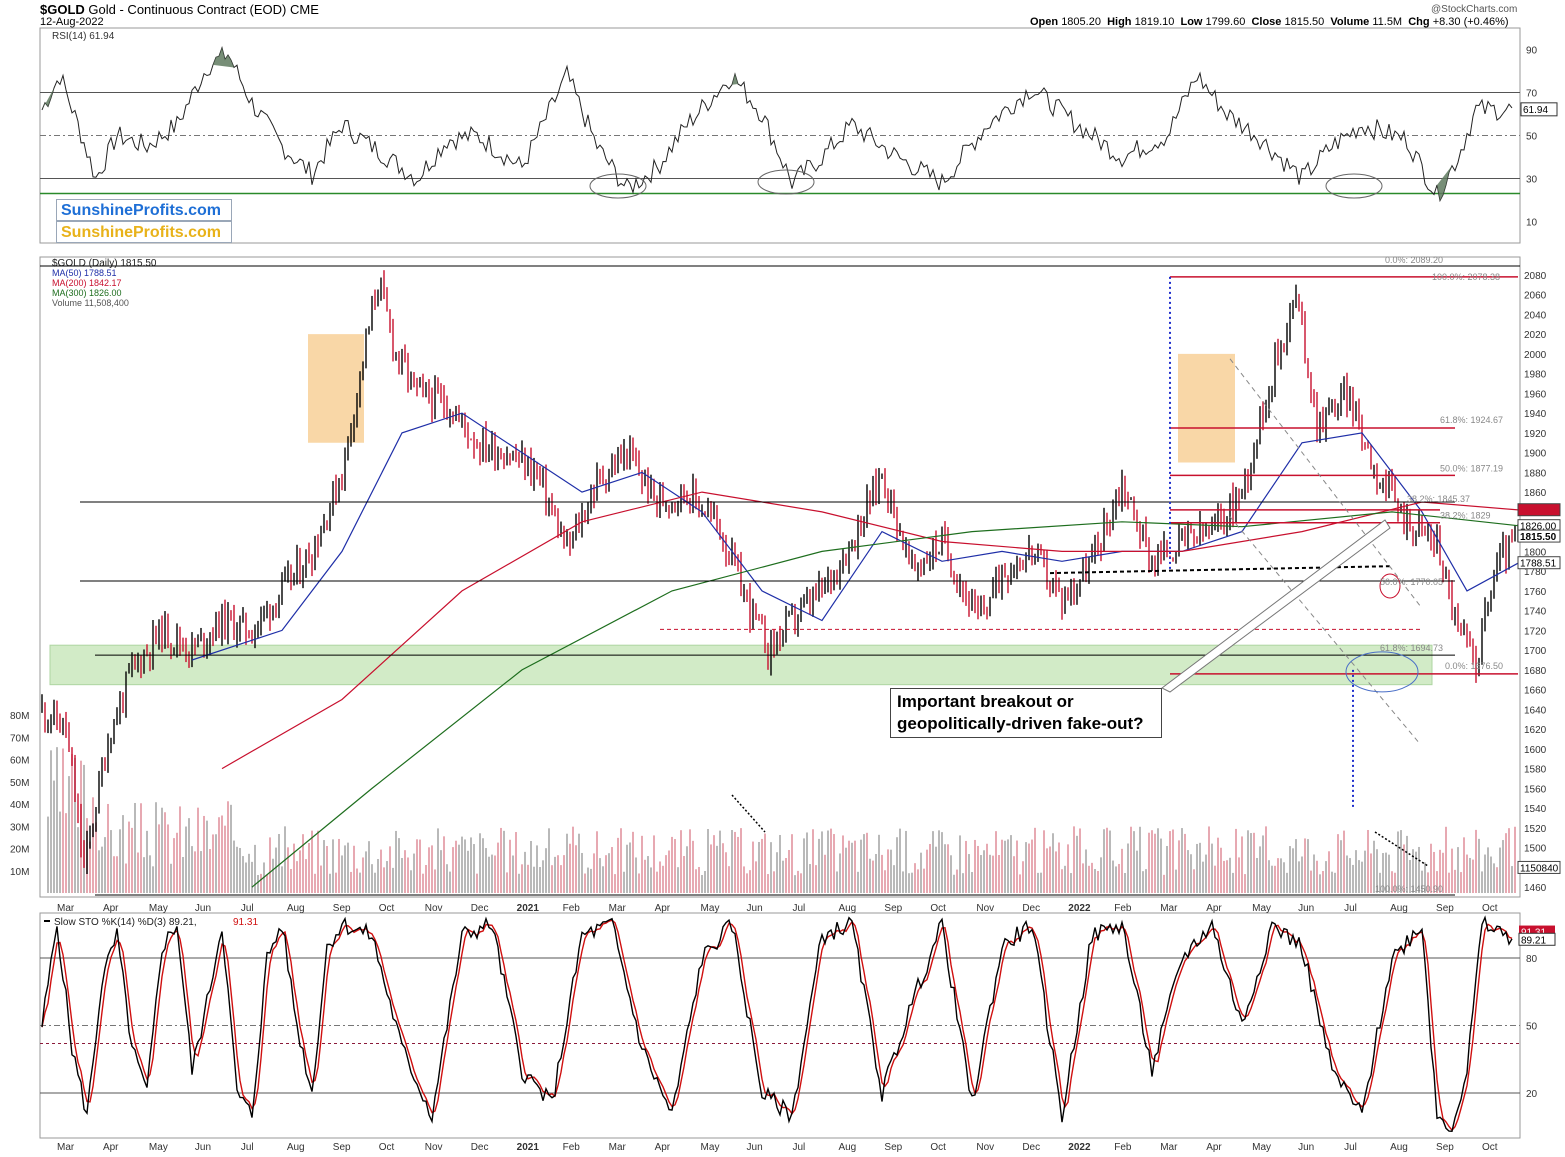 This screenshot has width=1565, height=1157. I want to click on consolidation-zone-2022, so click(1206, 408).